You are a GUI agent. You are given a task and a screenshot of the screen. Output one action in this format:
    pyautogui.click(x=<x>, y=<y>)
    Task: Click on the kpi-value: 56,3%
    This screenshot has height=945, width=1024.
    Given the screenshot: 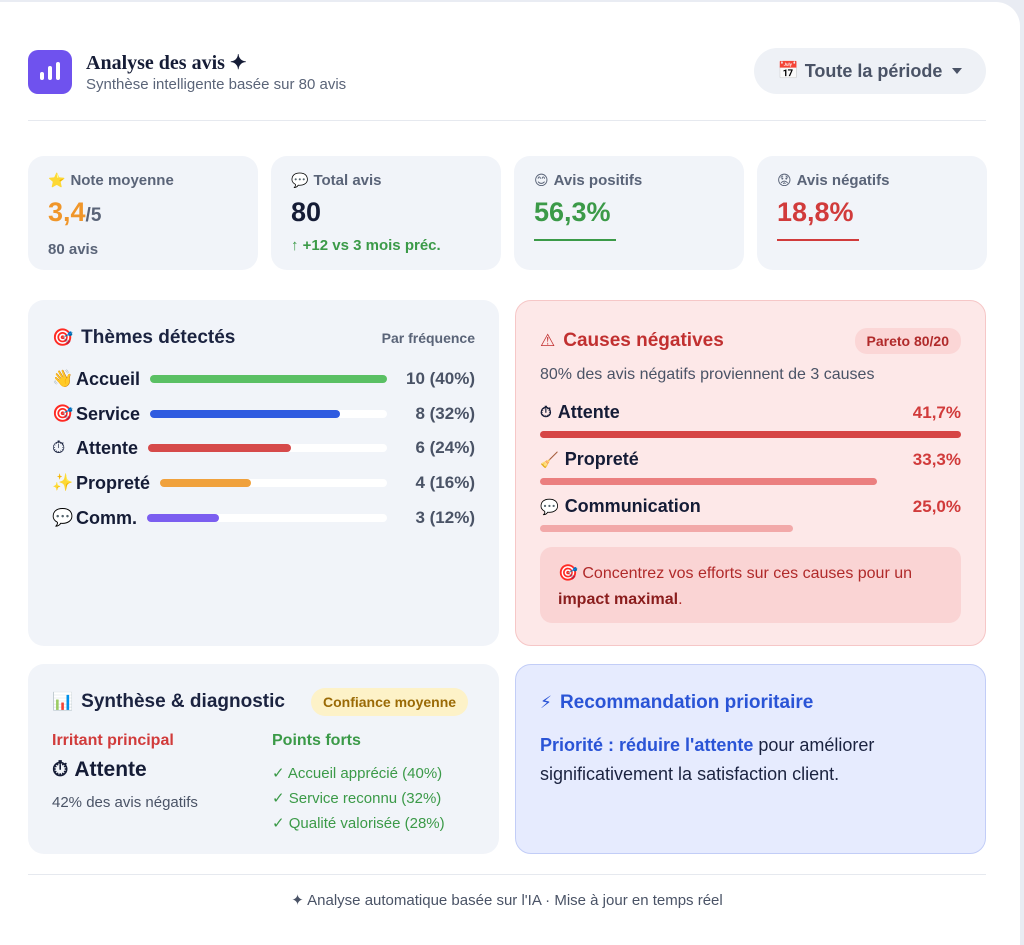 What is the action you would take?
    pyautogui.click(x=572, y=212)
    